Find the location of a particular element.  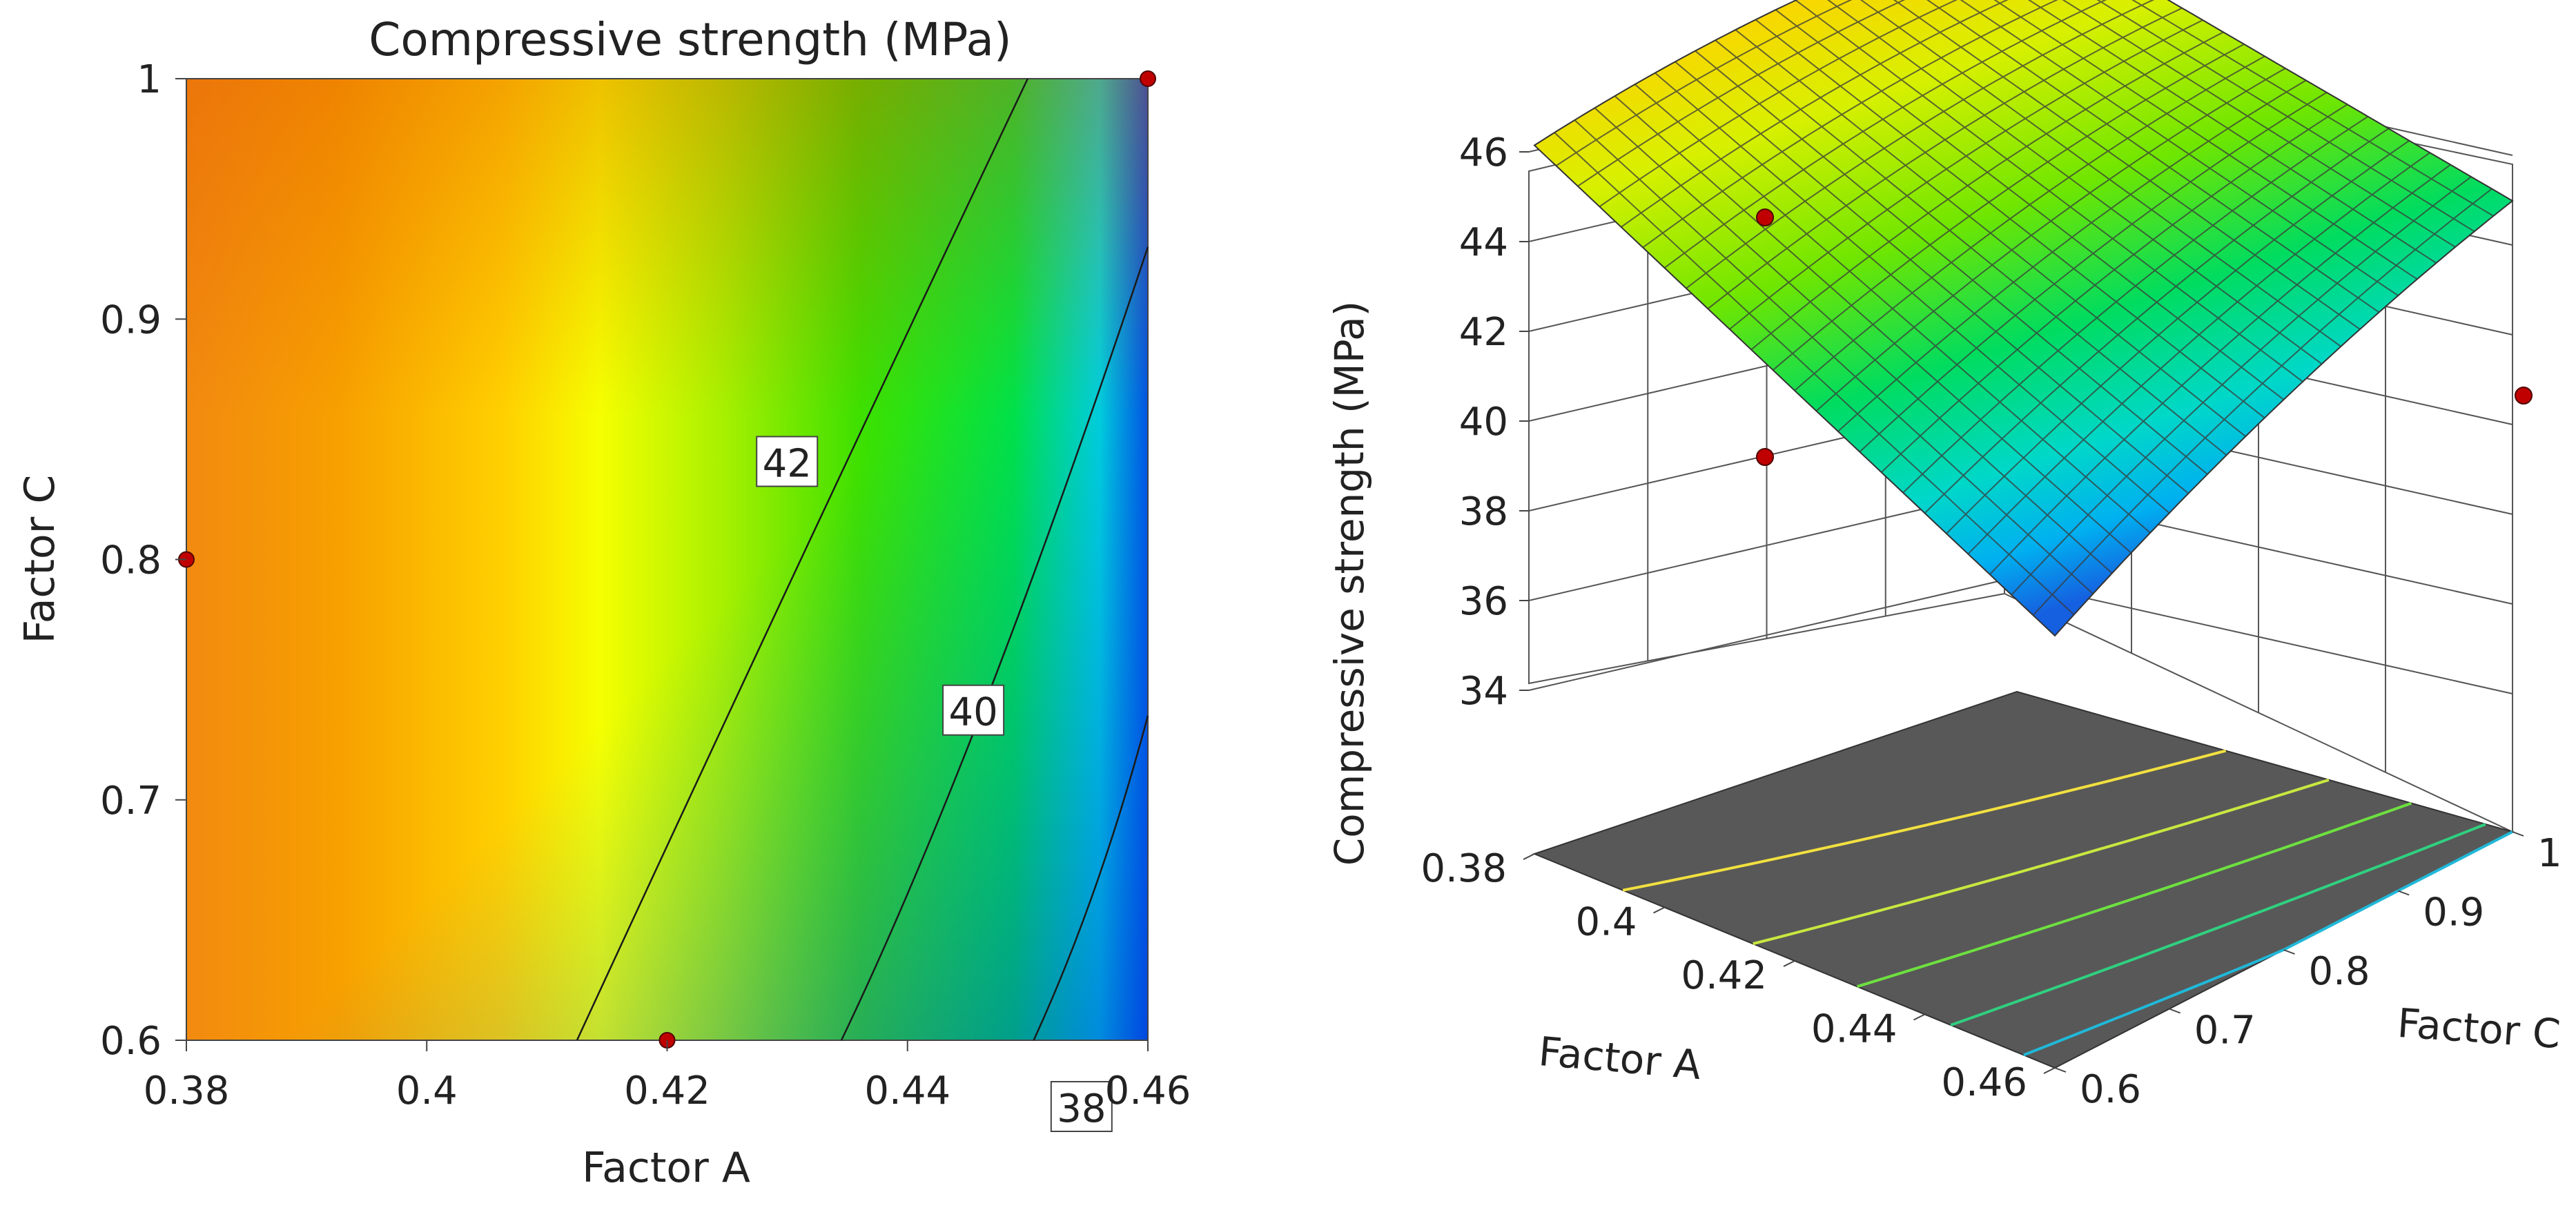

surface-x-axis-label: Factor A is located at coordinates (1619, 1058).